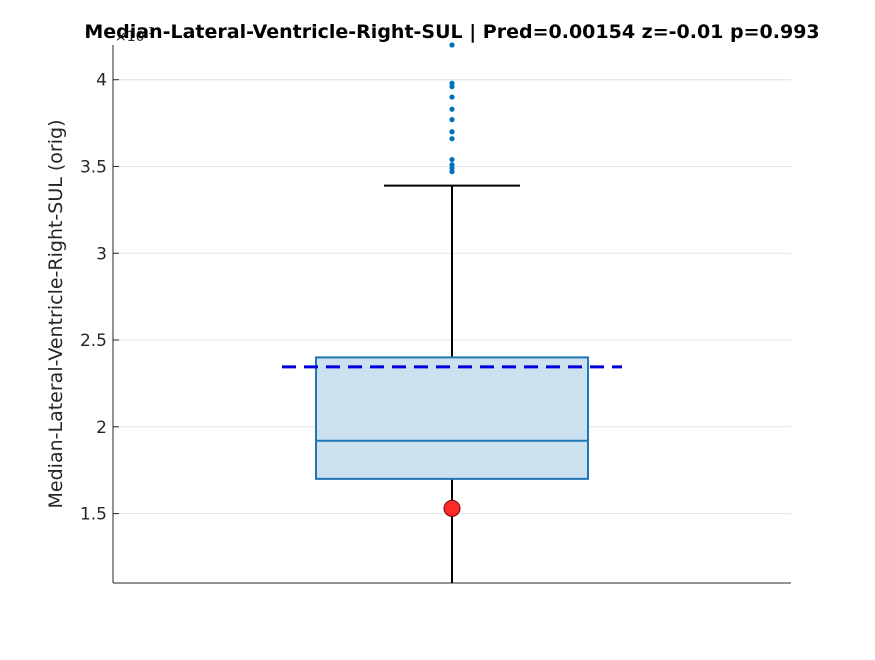 The width and height of the screenshot is (875, 660). Describe the element at coordinates (101, 428) in the screenshot. I see `y-tick-label: 2` at that location.